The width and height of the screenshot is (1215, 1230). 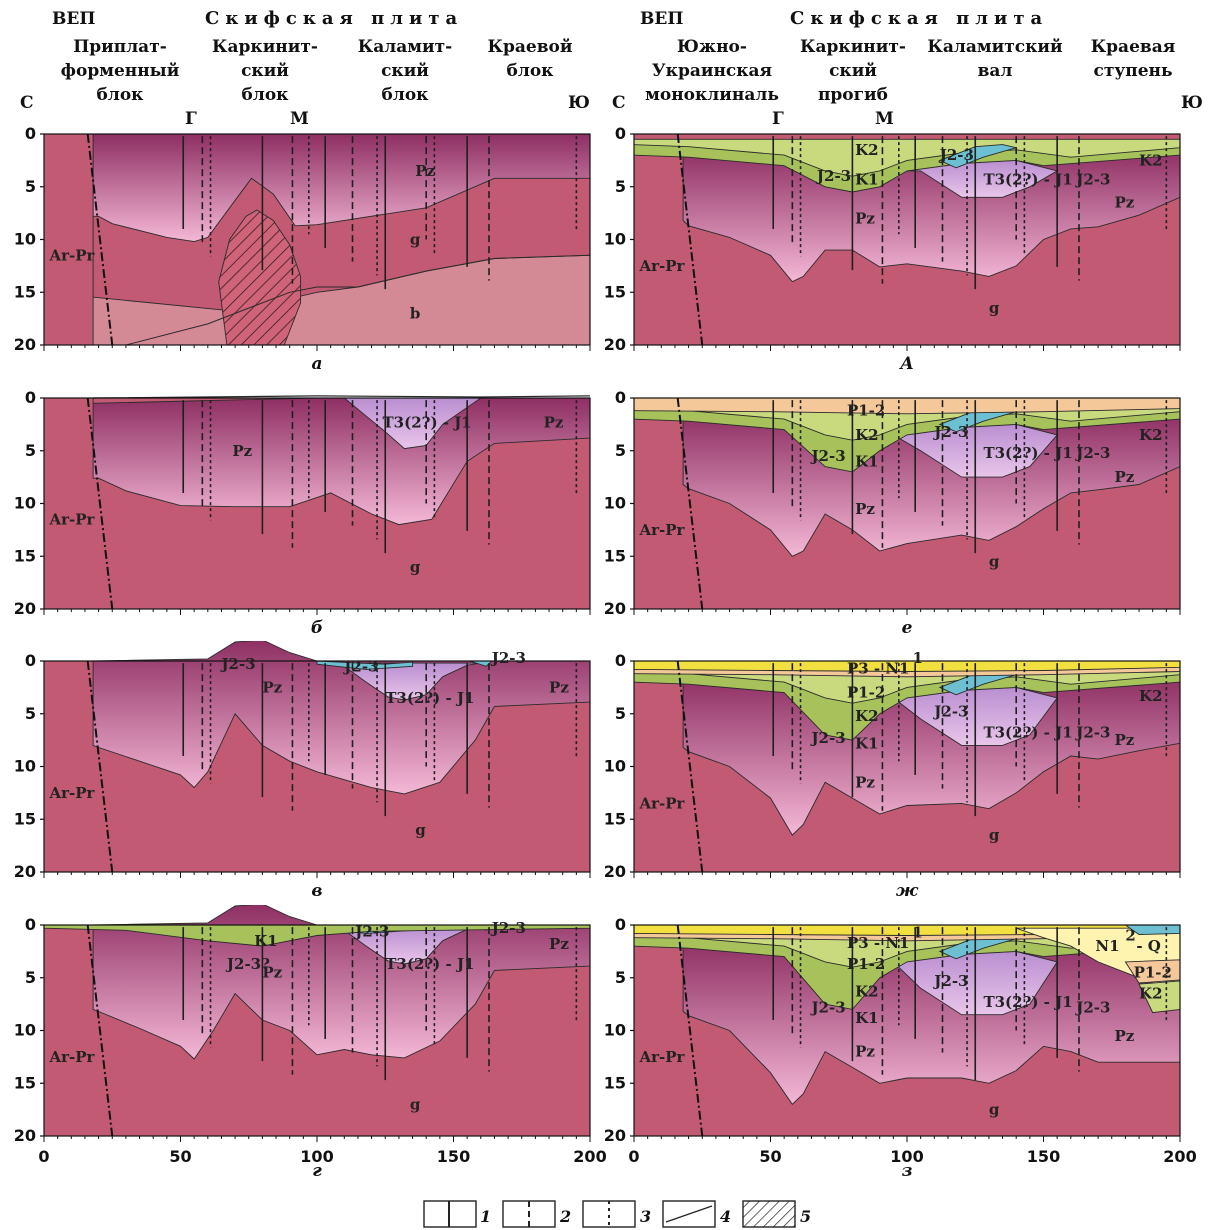 What do you see at coordinates (485, 1216) in the screenshot?
I see `legend-label-1: 1` at bounding box center [485, 1216].